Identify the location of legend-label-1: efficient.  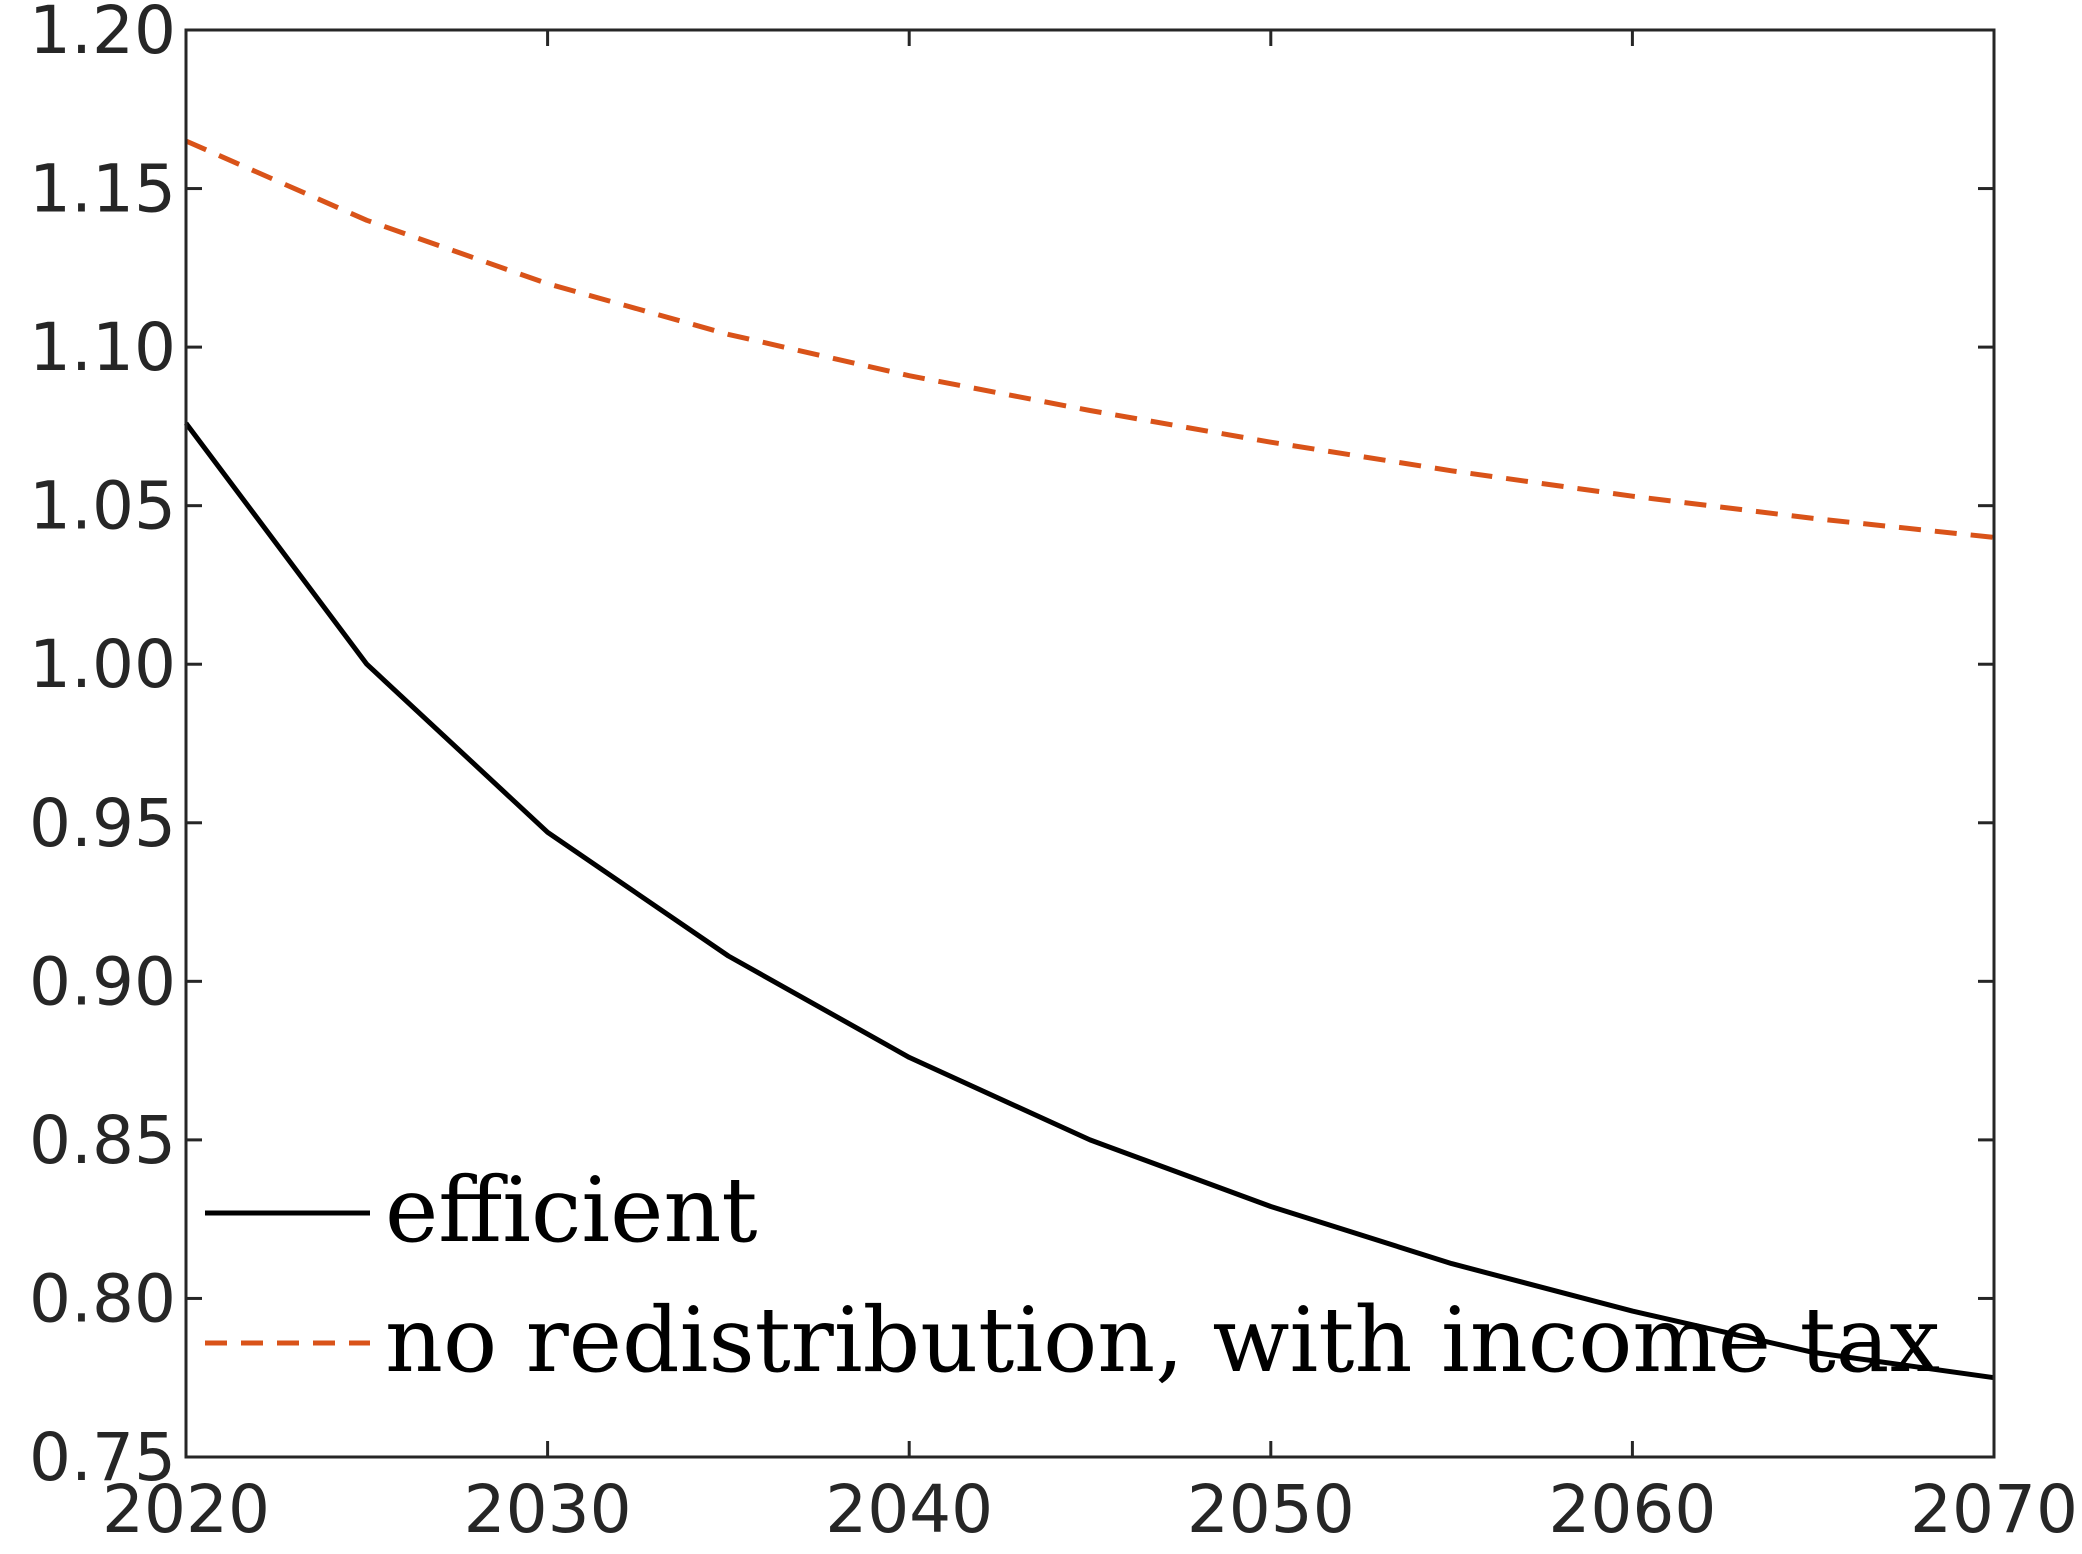
(571, 1210).